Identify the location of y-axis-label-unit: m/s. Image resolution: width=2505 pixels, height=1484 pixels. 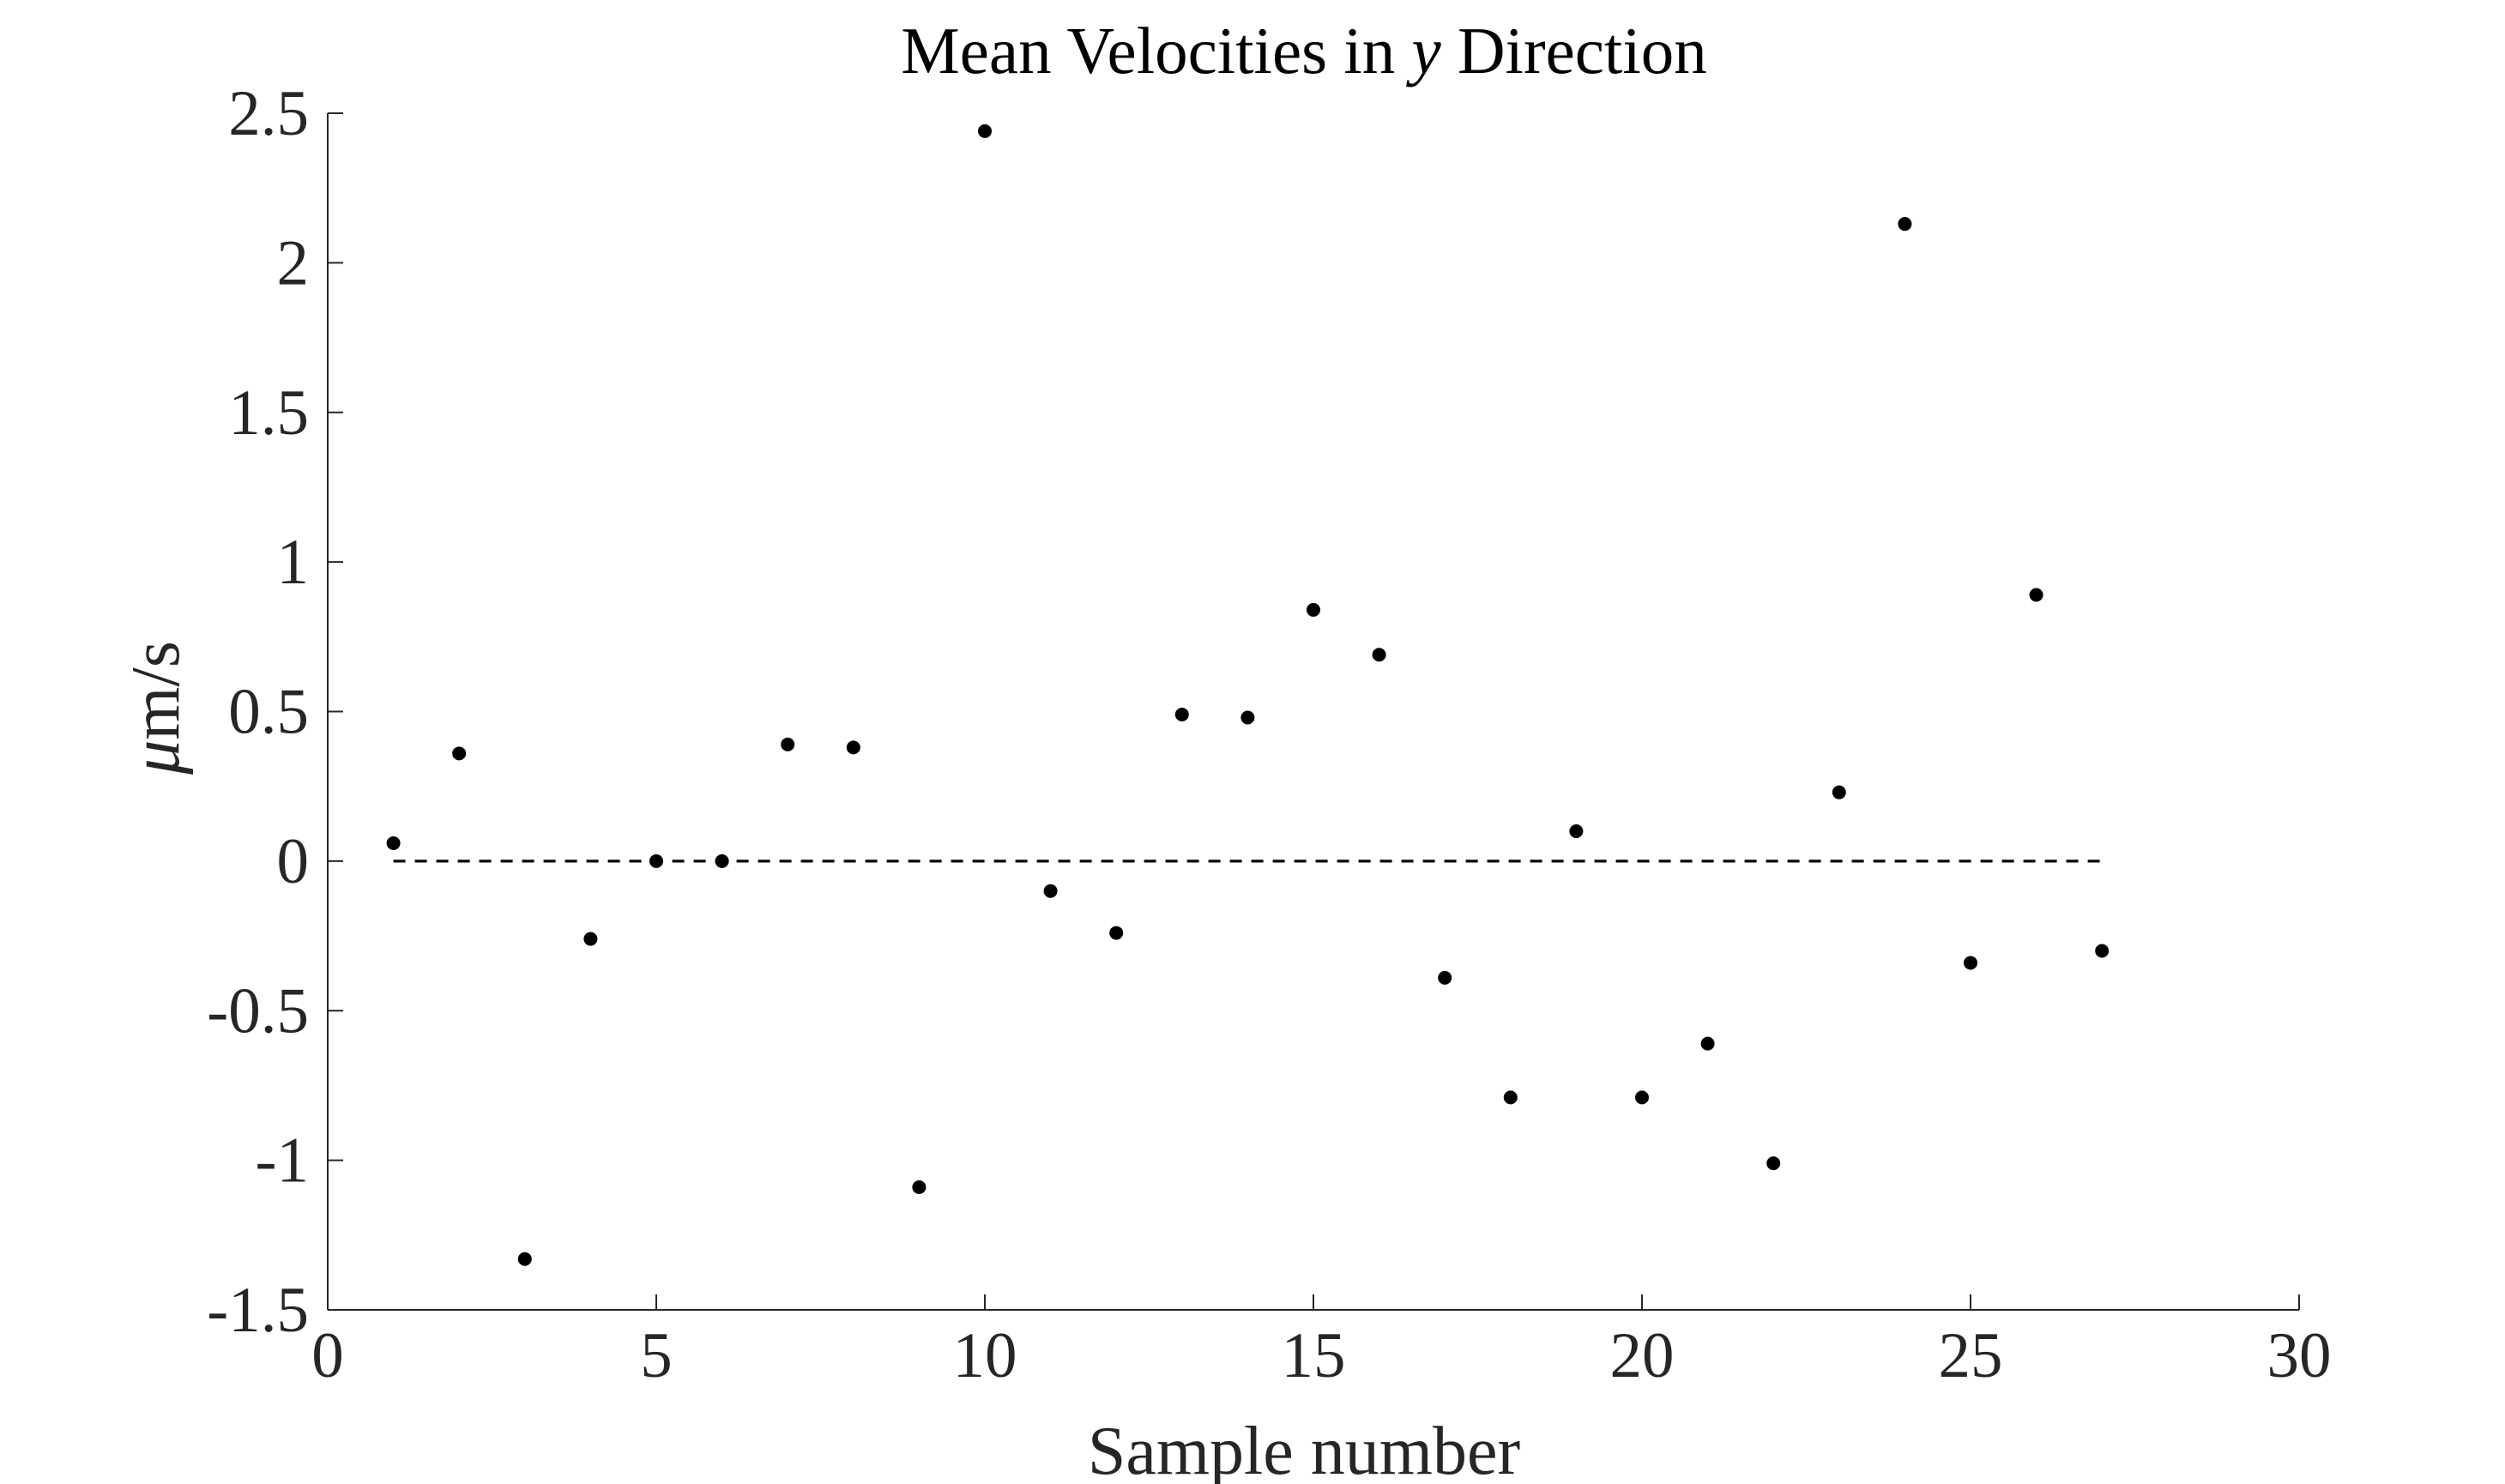
(156, 690).